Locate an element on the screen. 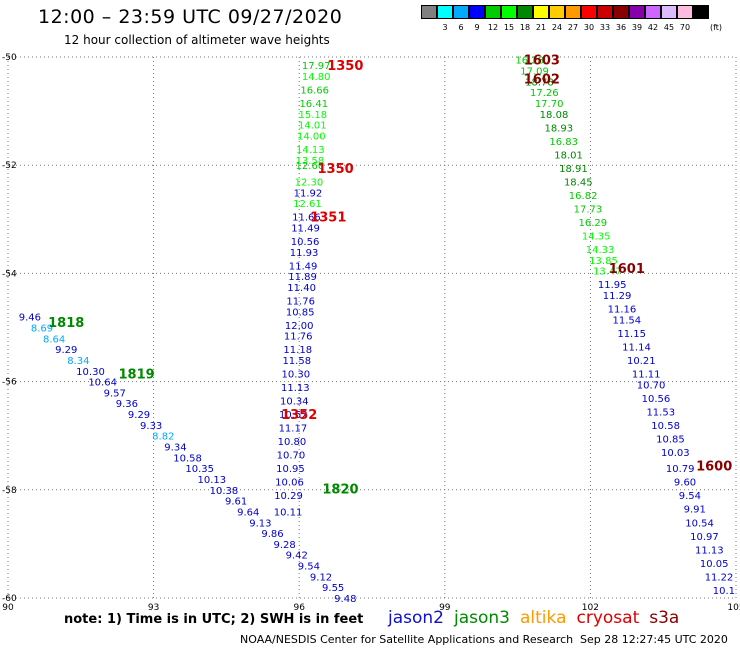  data-point-label: 11.66 is located at coordinates (306, 218).